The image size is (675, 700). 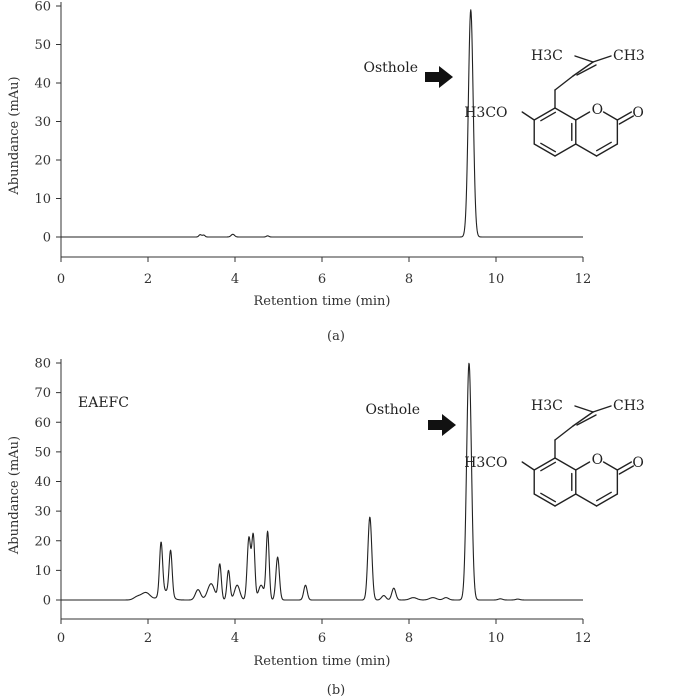 I want to click on panel-b-arrow-icon, so click(x=442, y=425).